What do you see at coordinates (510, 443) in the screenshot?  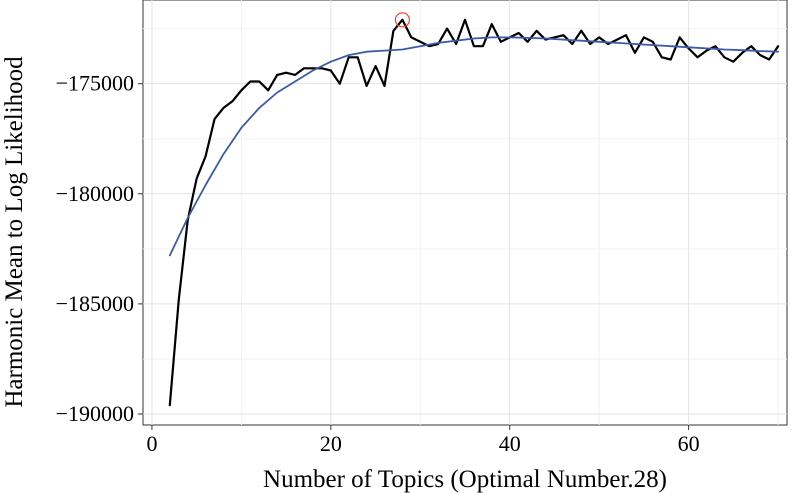 I see `x-tick-label: 40` at bounding box center [510, 443].